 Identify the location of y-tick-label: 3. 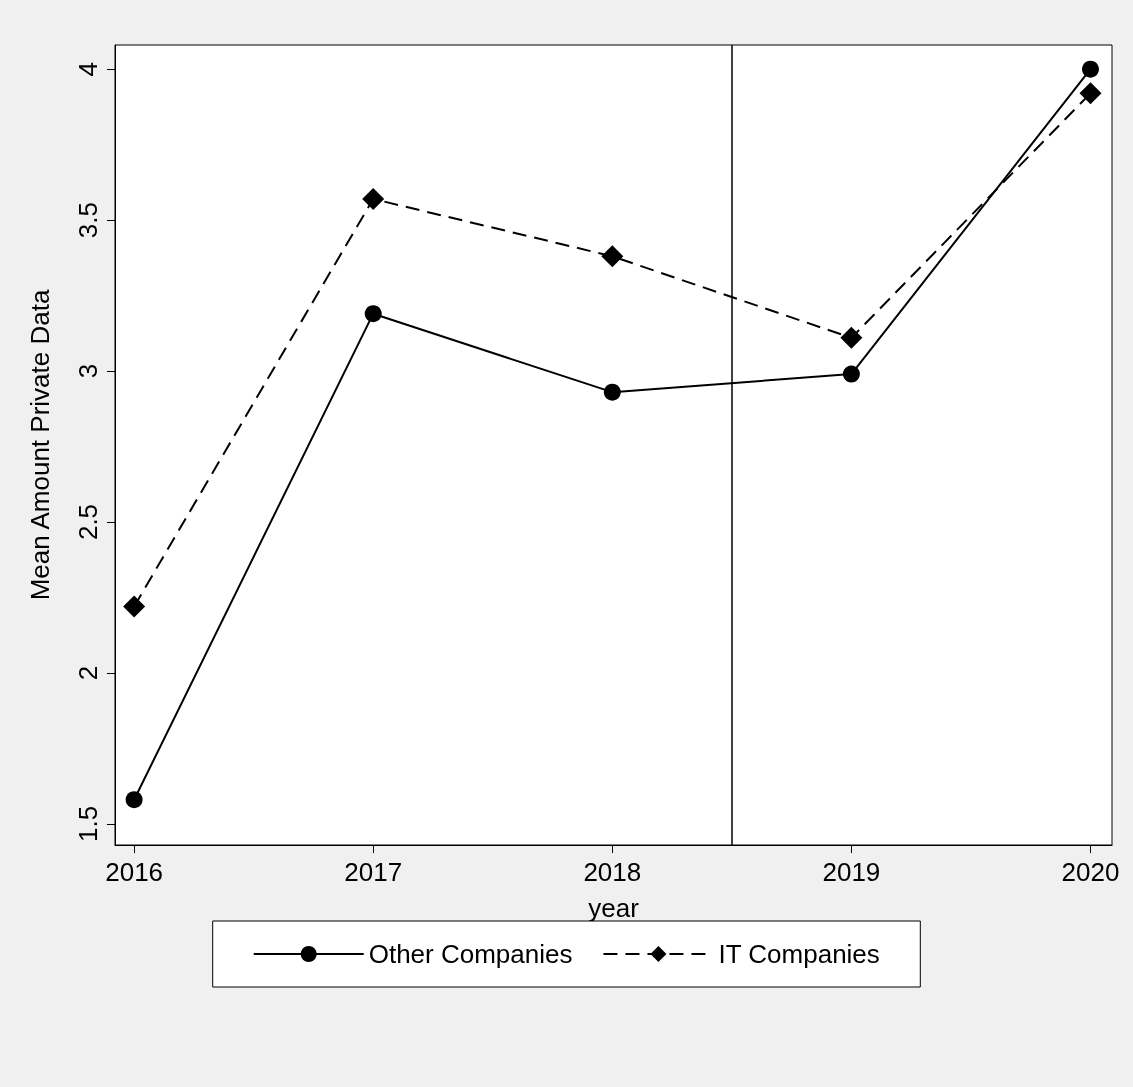
(88, 371).